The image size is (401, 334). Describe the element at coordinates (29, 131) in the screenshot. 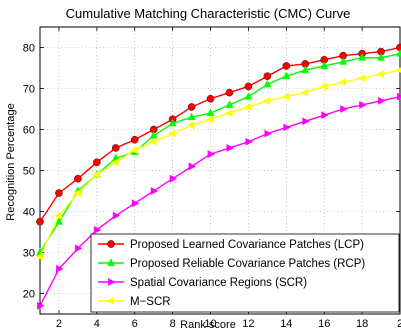

I see `y-tick-label: 60` at that location.